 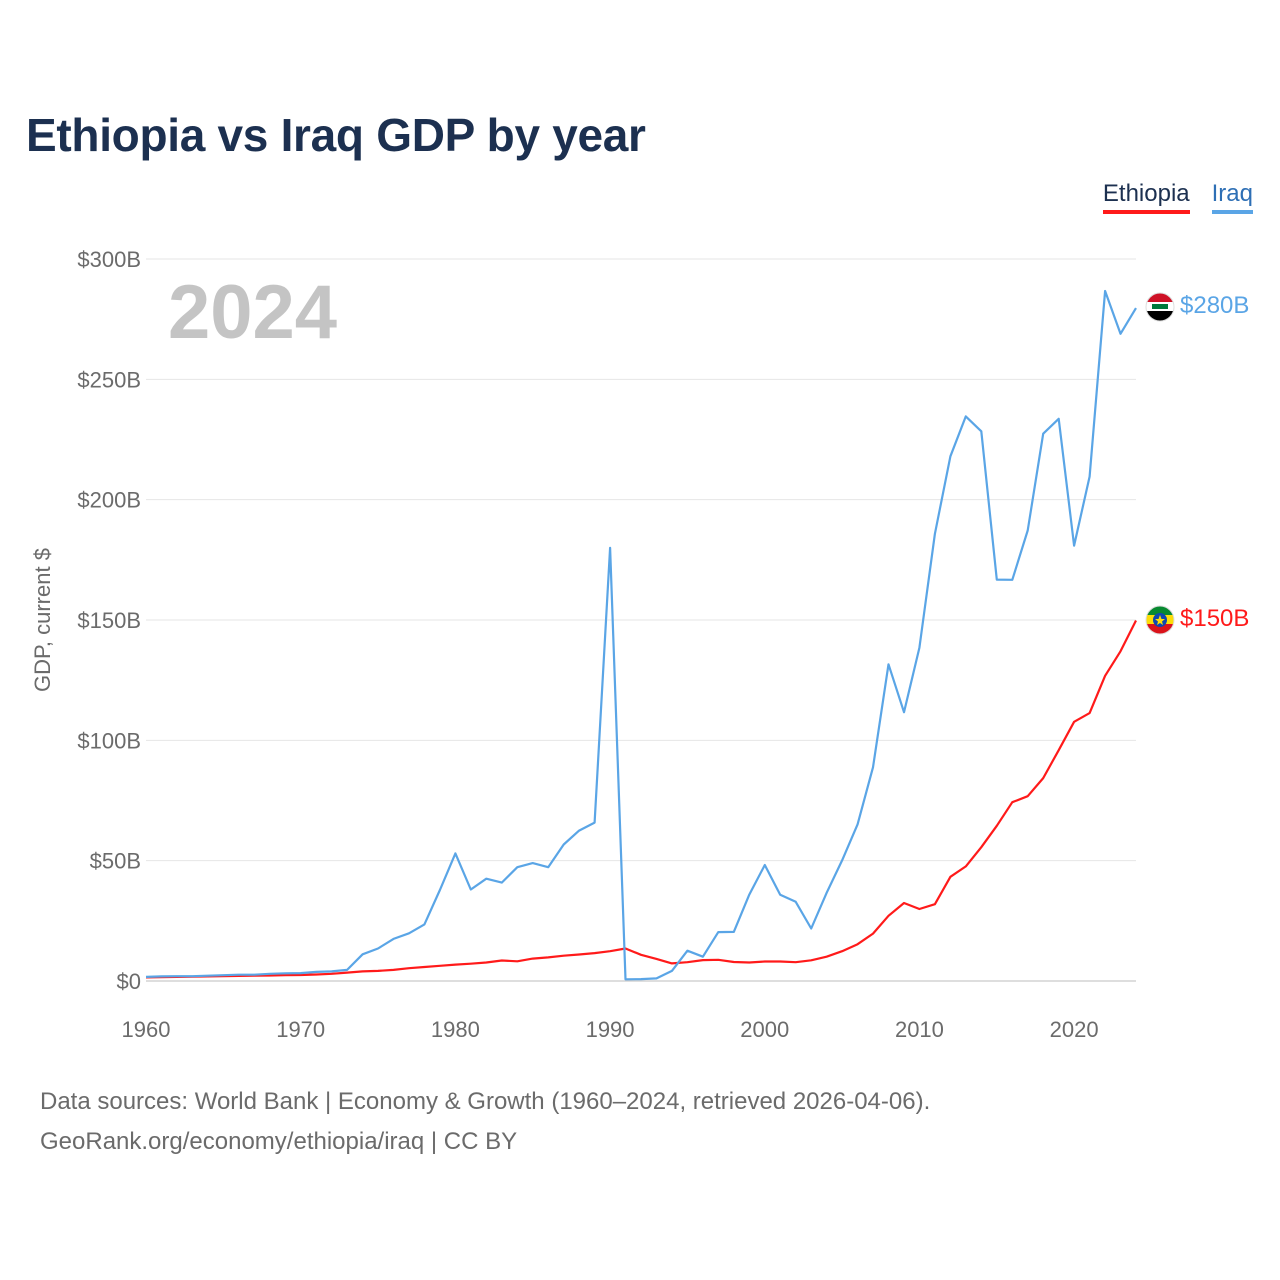 What do you see at coordinates (1214, 462) in the screenshot?
I see `end-labels: $150B $280B` at bounding box center [1214, 462].